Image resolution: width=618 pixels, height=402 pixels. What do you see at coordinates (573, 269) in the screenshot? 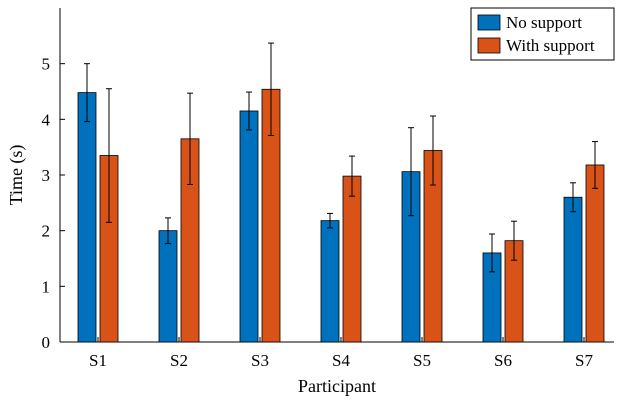
I see `bar-no-support-s7` at bounding box center [573, 269].